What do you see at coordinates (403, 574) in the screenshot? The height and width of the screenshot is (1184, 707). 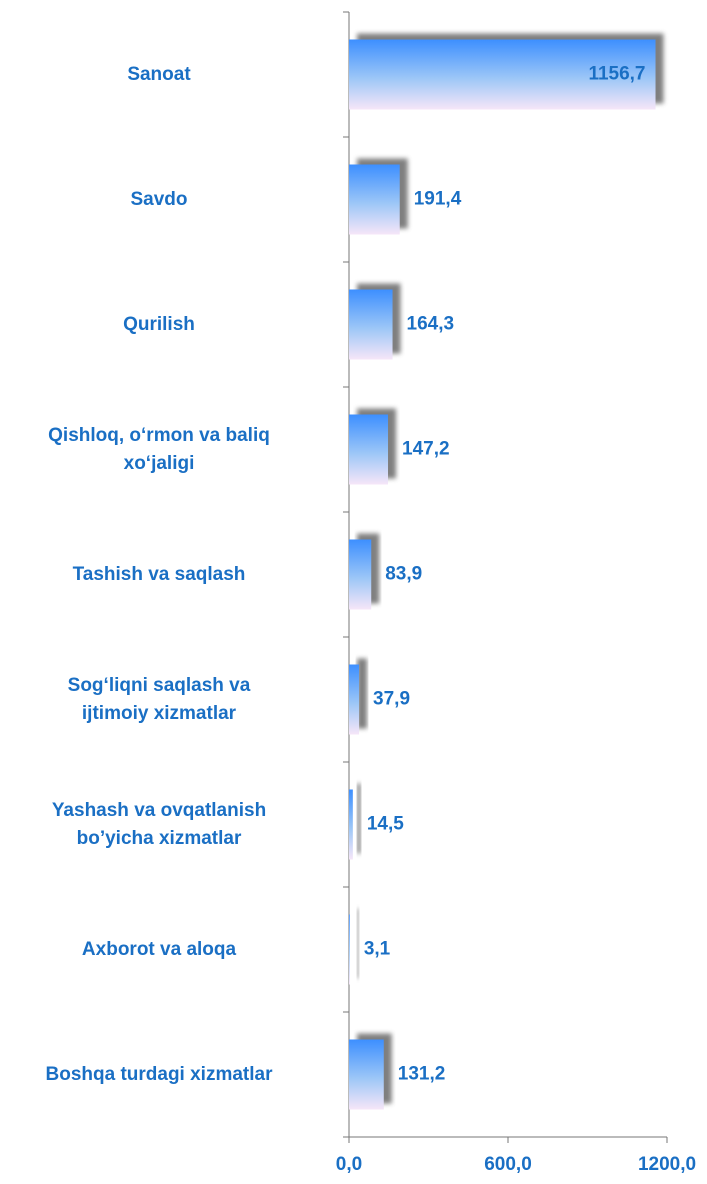 I see `value-label: 83,9` at bounding box center [403, 574].